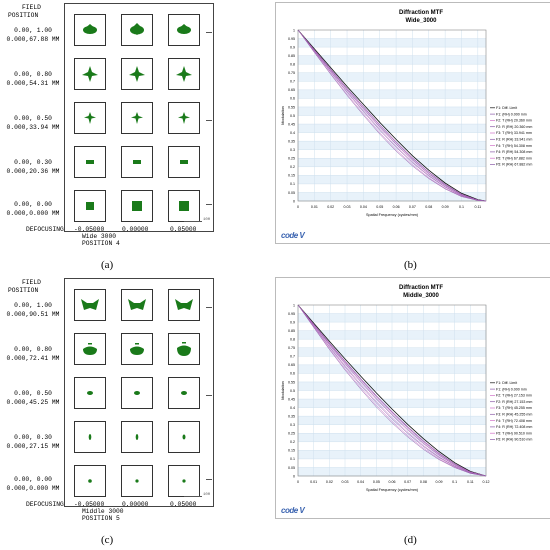  I want to click on y-tick-label: 0.75, so click(291, 73).